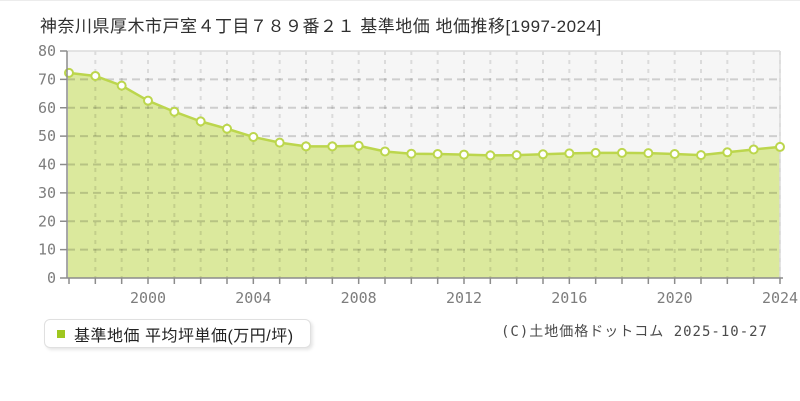 Image resolution: width=800 pixels, height=401 pixels. Describe the element at coordinates (47, 193) in the screenshot. I see `y-tick-label: 30` at that location.